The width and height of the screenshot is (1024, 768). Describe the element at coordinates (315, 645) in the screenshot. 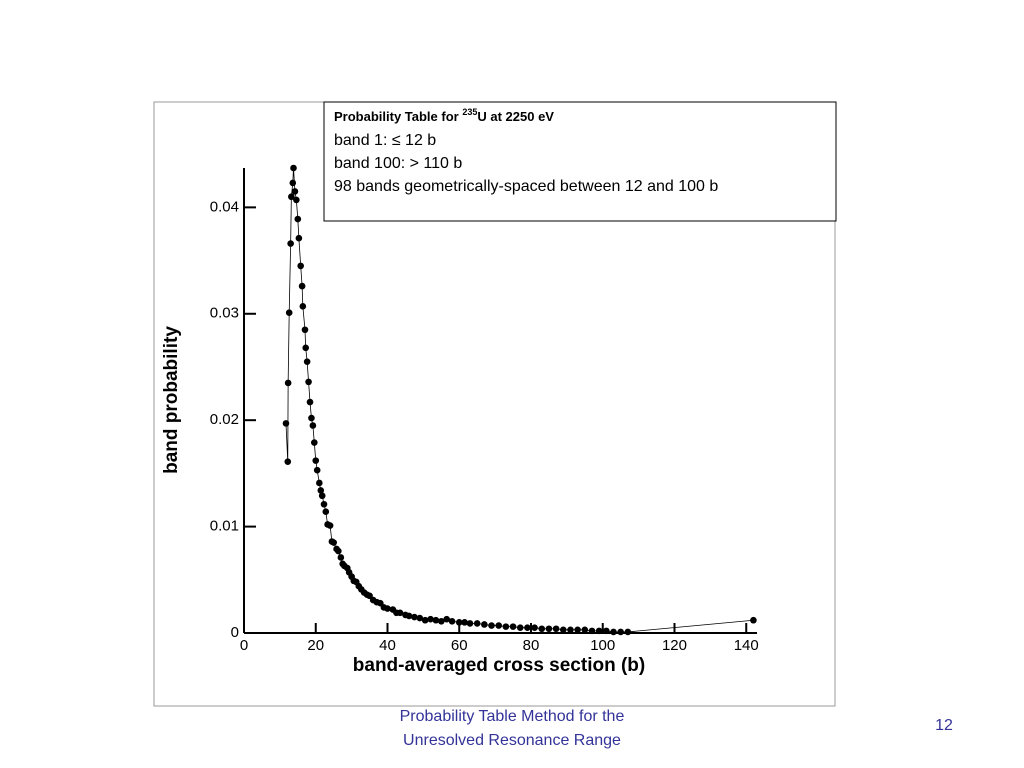

I see `x-tick-label: 20` at that location.